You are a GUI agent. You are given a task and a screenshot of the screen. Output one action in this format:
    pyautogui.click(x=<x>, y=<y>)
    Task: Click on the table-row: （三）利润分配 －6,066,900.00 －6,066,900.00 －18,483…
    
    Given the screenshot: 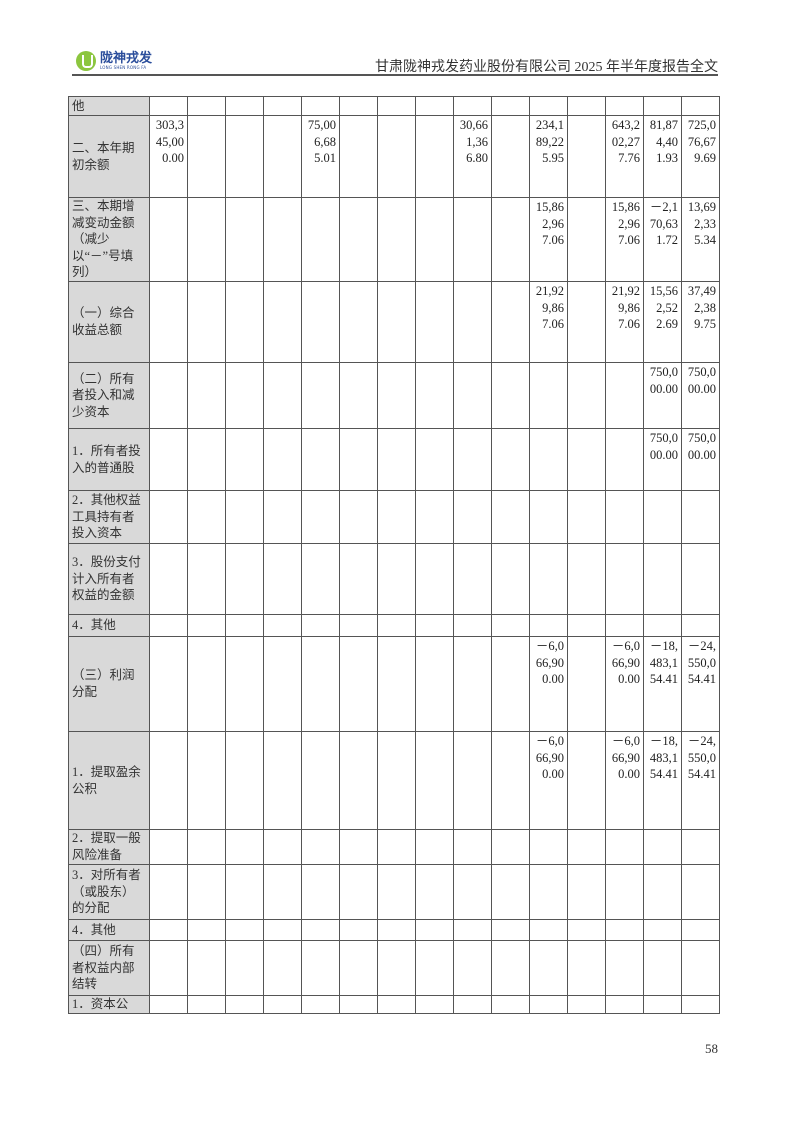 What is the action you would take?
    pyautogui.click(x=394, y=684)
    